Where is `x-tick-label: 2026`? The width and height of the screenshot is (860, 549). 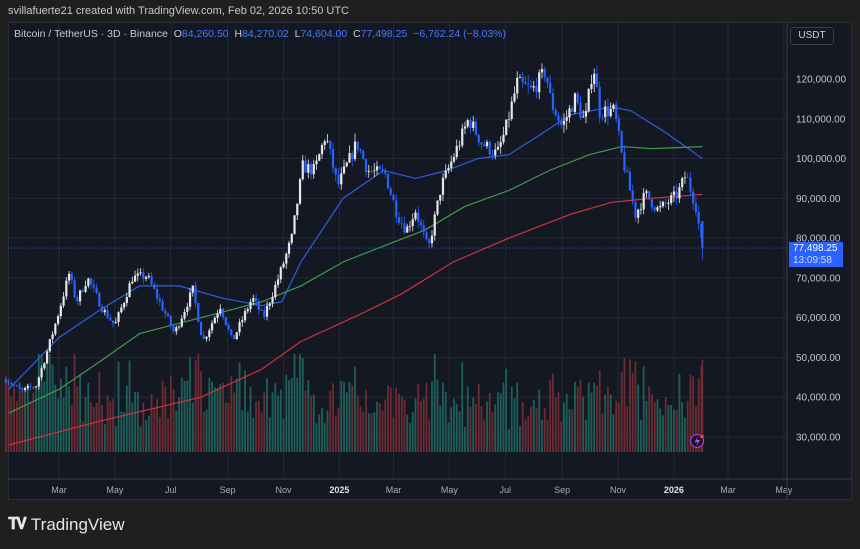
x-tick-label: 2026 is located at coordinates (674, 490).